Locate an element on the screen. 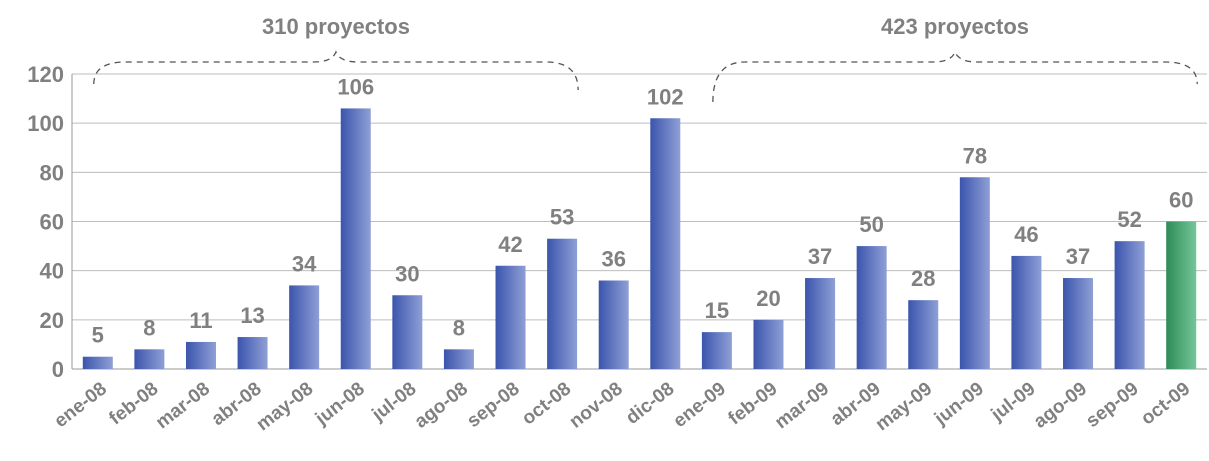  data-label: 102 is located at coordinates (665, 96).